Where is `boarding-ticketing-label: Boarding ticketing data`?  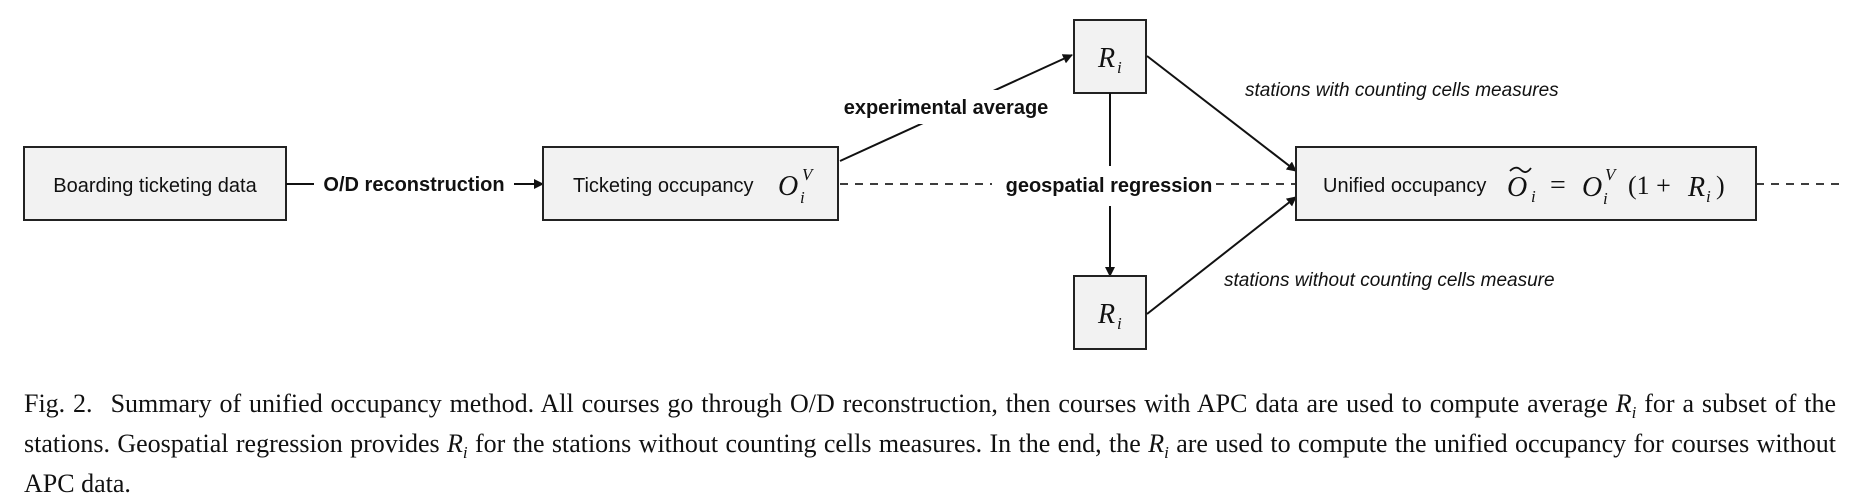
boarding-ticketing-label: Boarding ticketing data is located at coordinates (155, 186).